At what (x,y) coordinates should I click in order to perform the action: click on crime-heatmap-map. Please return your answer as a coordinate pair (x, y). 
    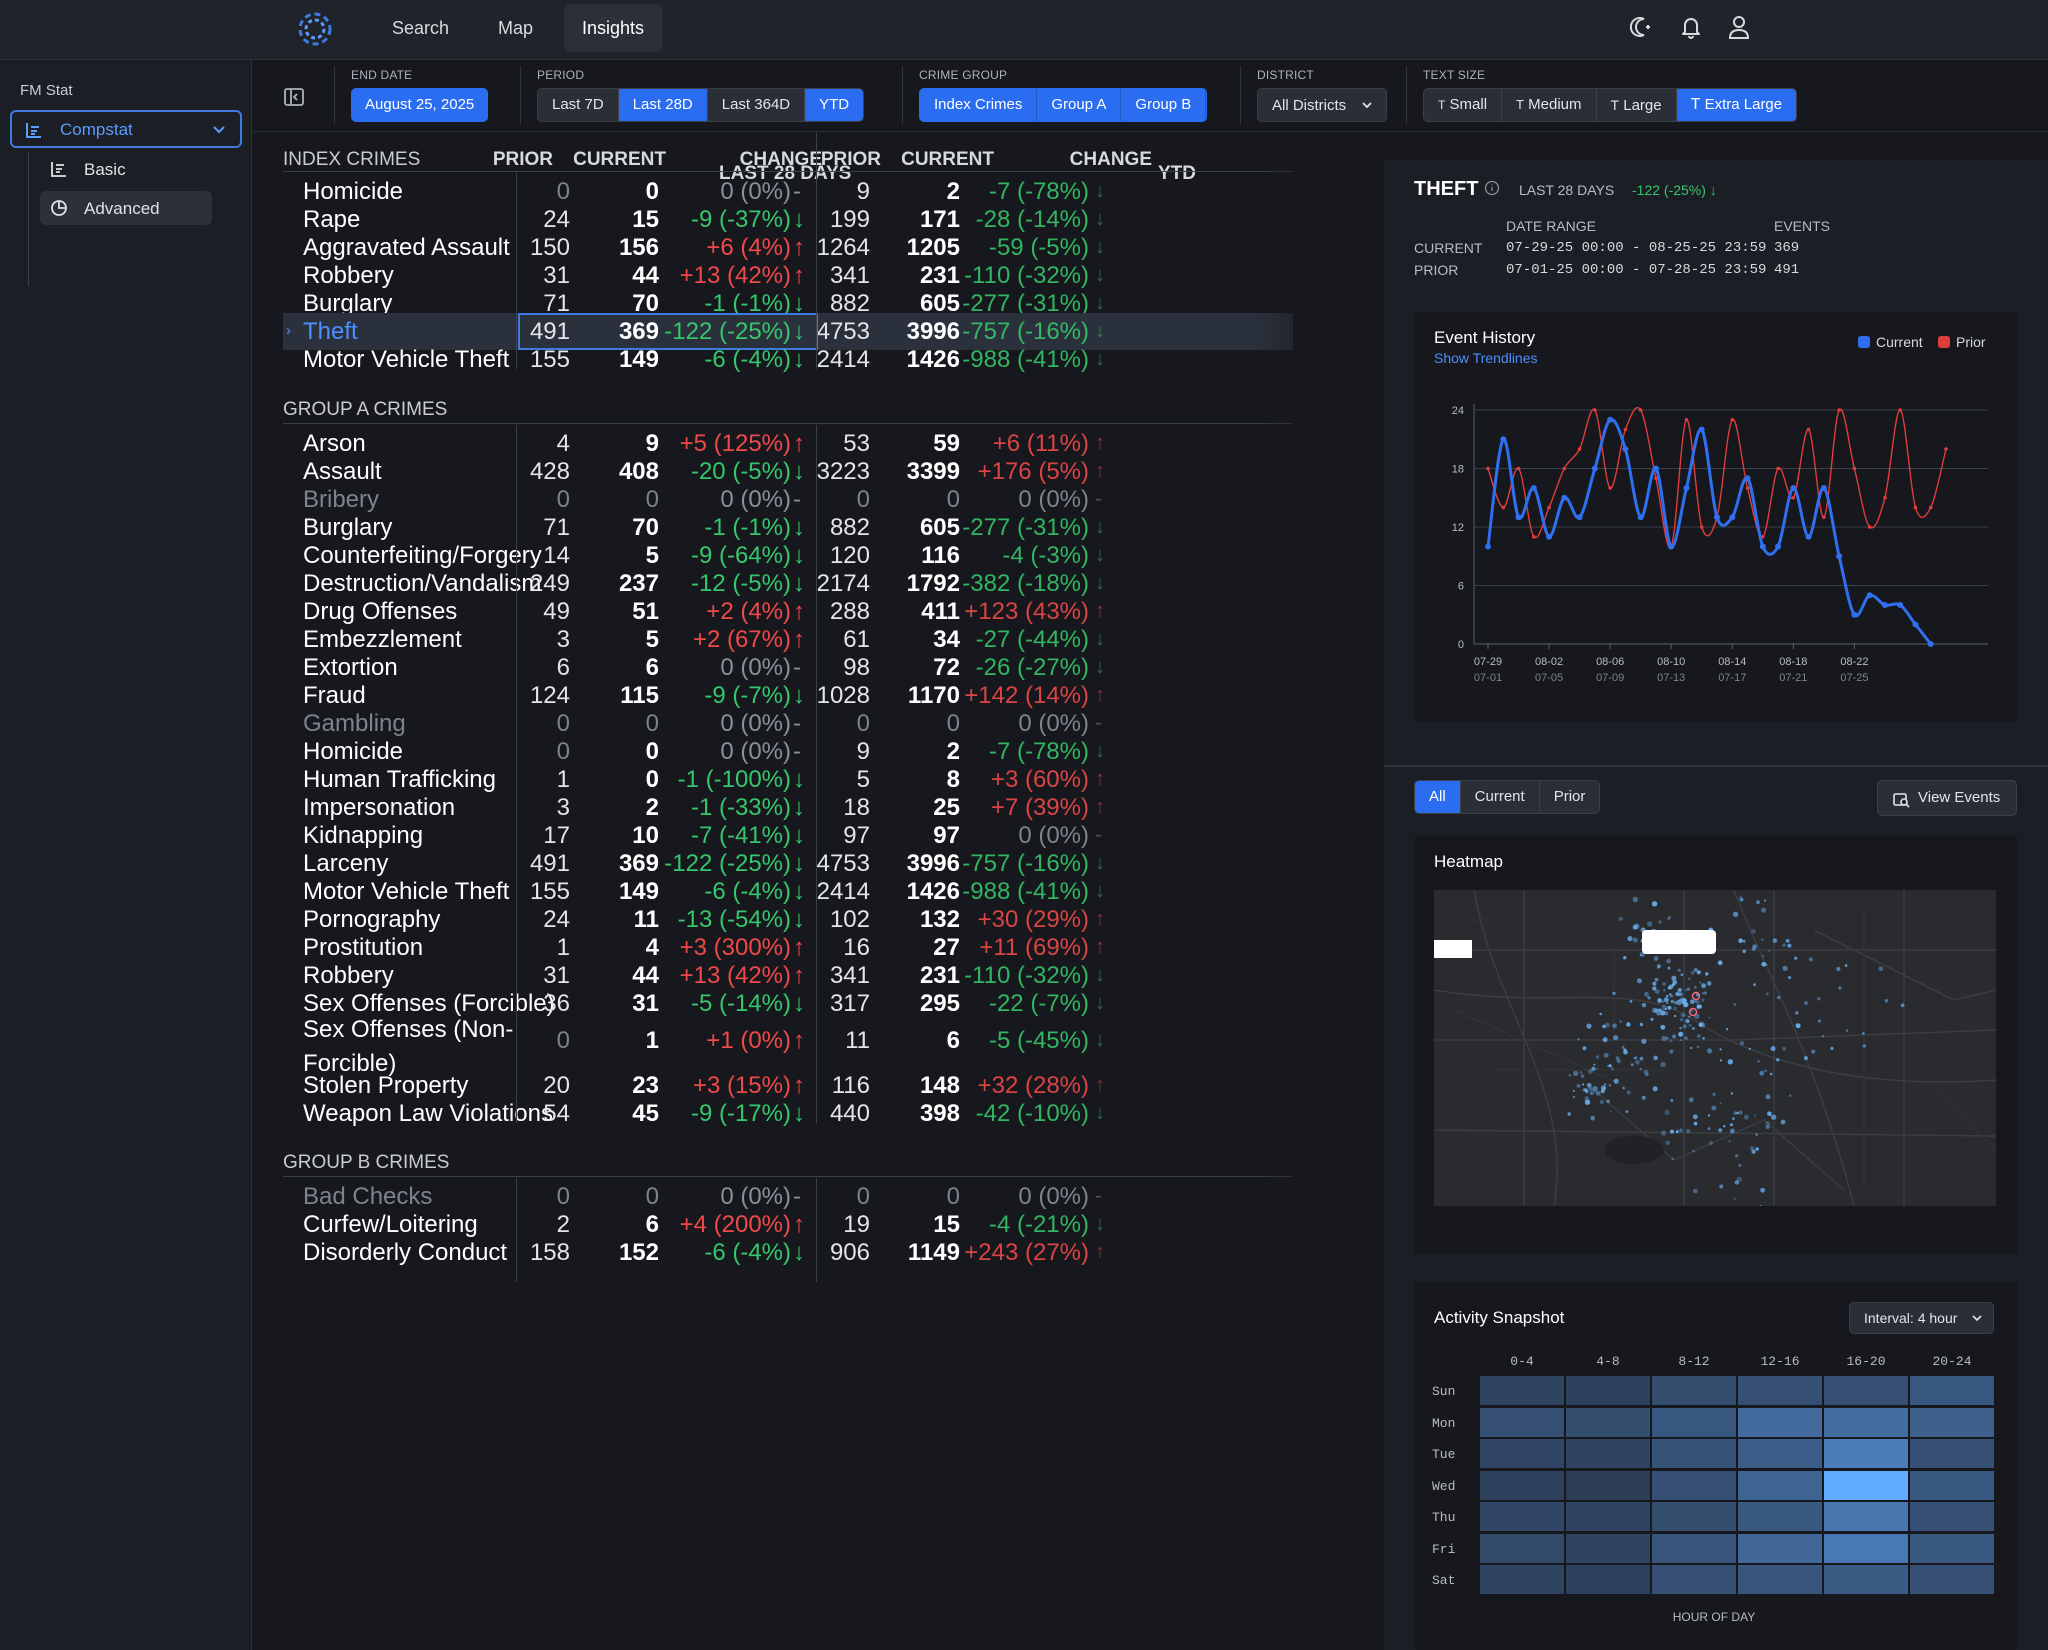
    Looking at the image, I should click on (1715, 1048).